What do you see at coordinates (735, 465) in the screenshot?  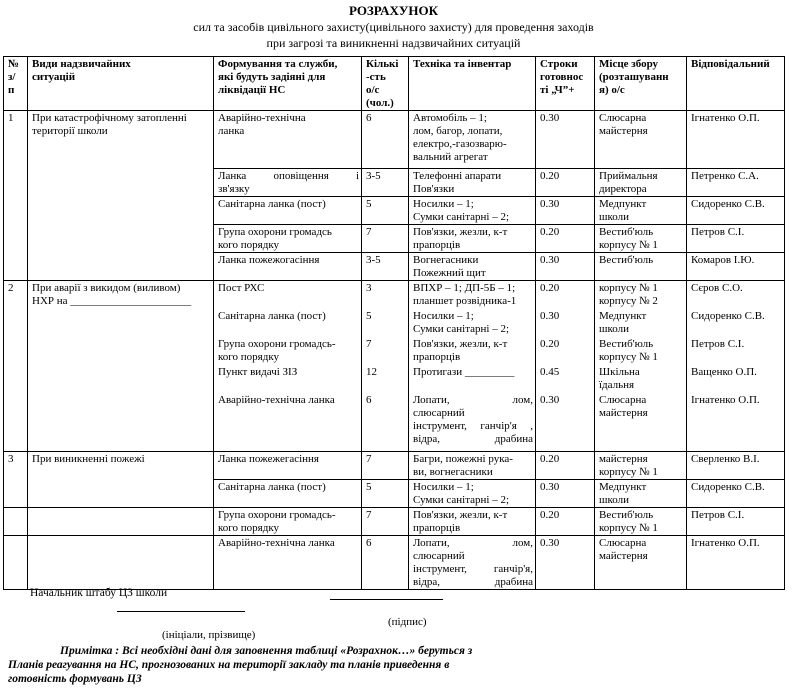 I see `responsible-cell: Сверленко В.І.` at bounding box center [735, 465].